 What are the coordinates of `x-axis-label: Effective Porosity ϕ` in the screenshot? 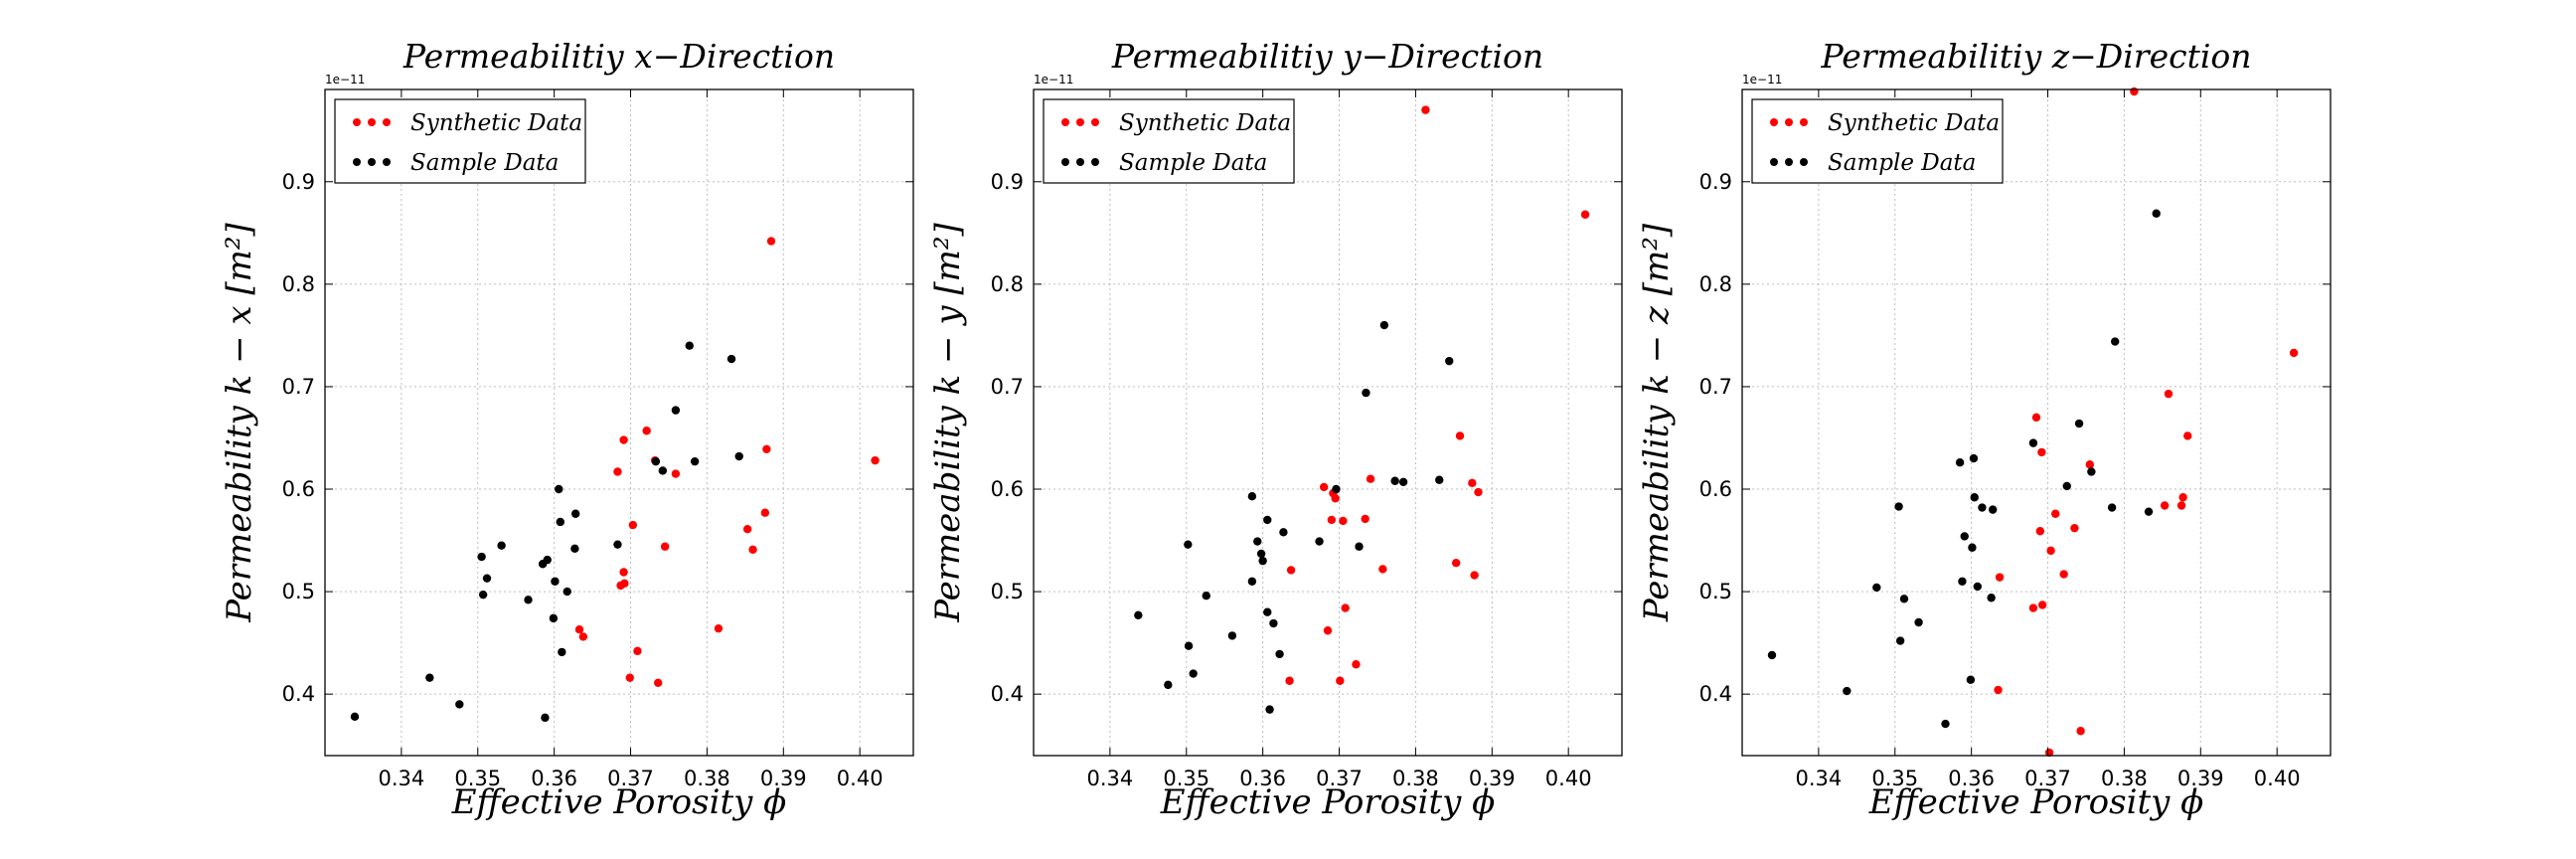 It's located at (1328, 802).